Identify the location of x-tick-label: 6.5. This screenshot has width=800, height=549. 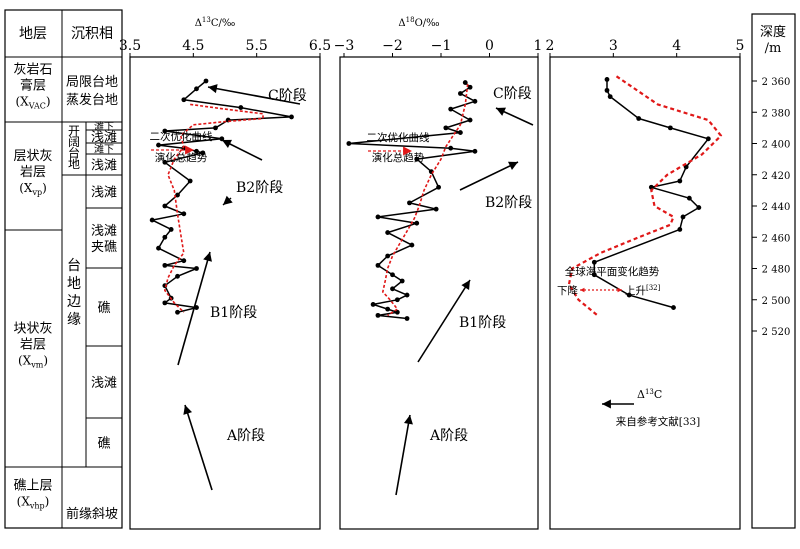
(320, 46).